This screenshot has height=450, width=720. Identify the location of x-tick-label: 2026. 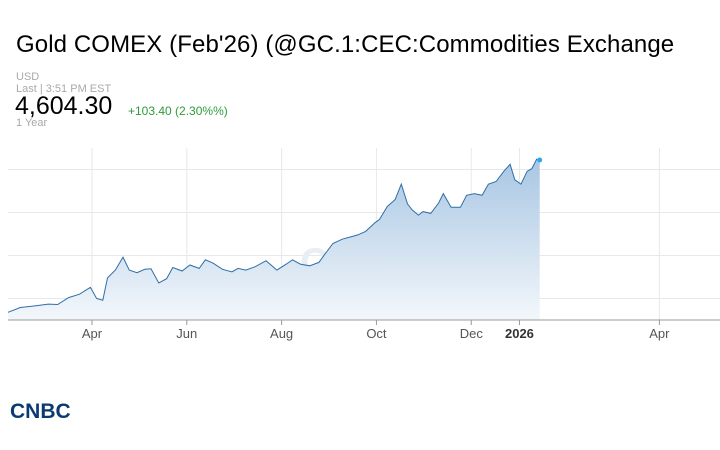
(519, 333).